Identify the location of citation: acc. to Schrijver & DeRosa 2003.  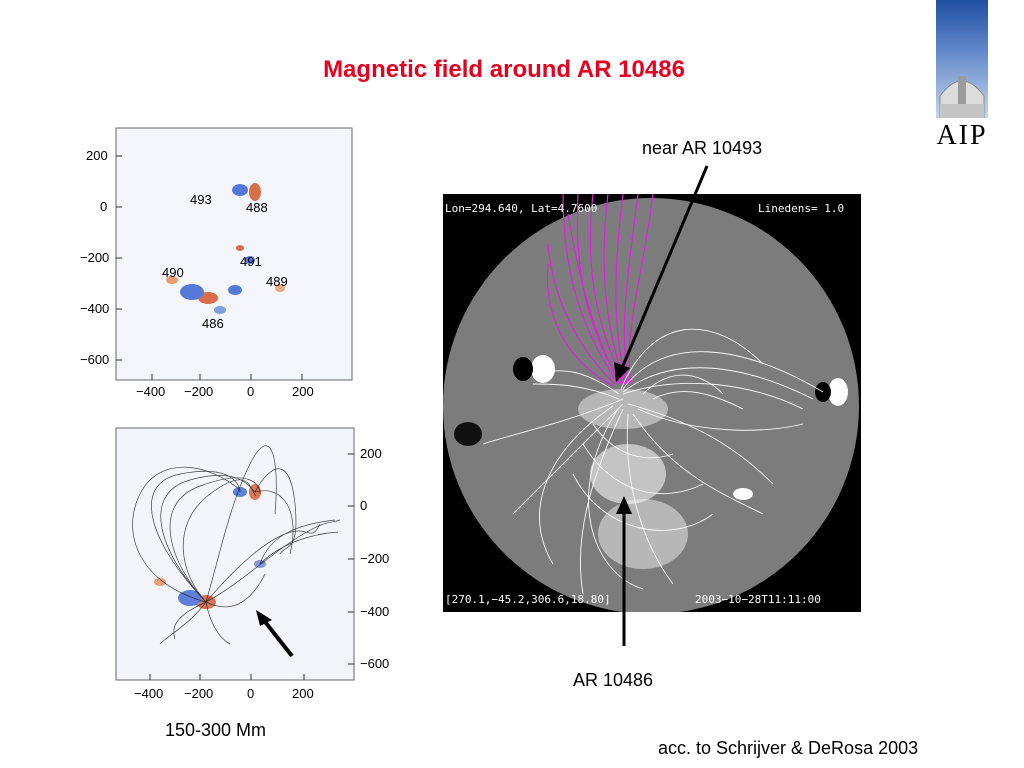
(788, 748).